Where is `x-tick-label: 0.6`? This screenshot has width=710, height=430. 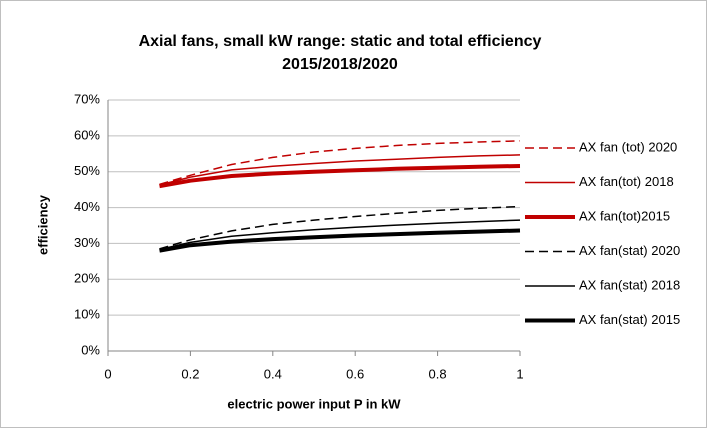
x-tick-label: 0.6 is located at coordinates (355, 373).